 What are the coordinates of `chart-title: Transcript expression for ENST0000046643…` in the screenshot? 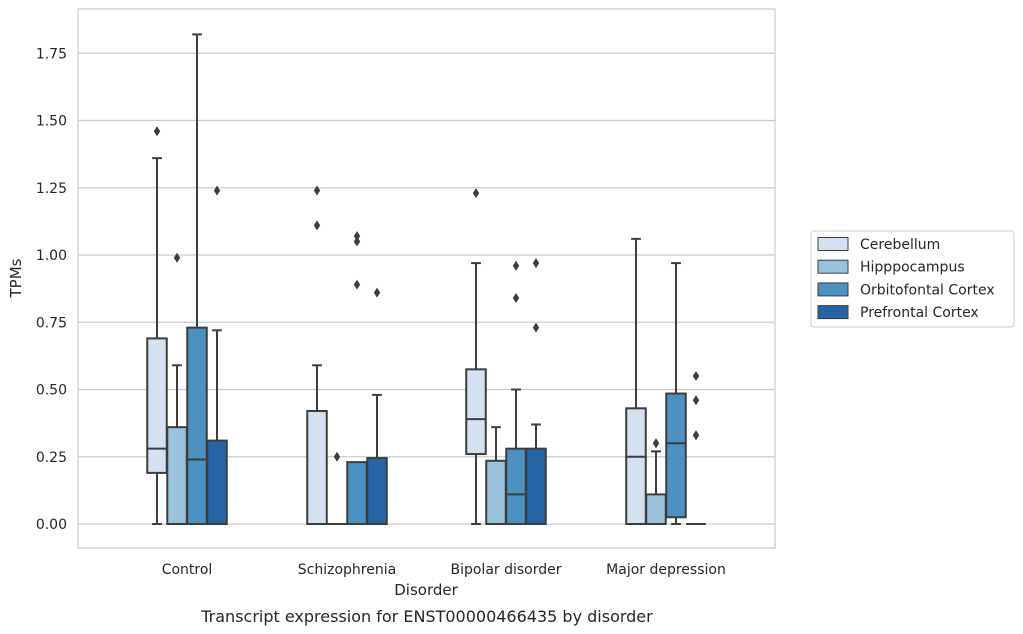 It's located at (426, 616).